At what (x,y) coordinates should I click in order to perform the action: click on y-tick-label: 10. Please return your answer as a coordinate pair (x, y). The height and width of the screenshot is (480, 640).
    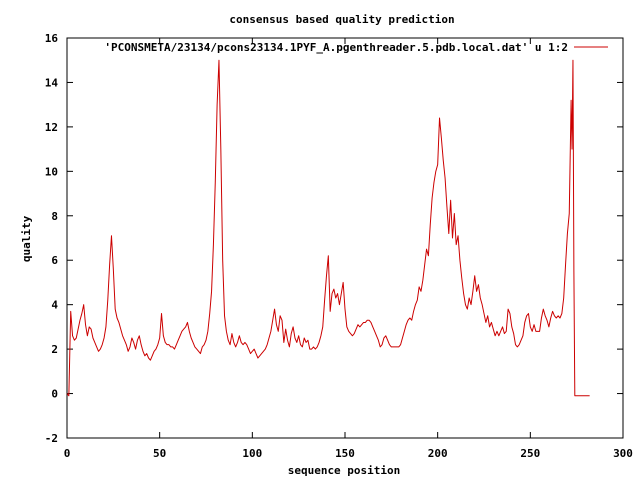
    Looking at the image, I should click on (51, 171).